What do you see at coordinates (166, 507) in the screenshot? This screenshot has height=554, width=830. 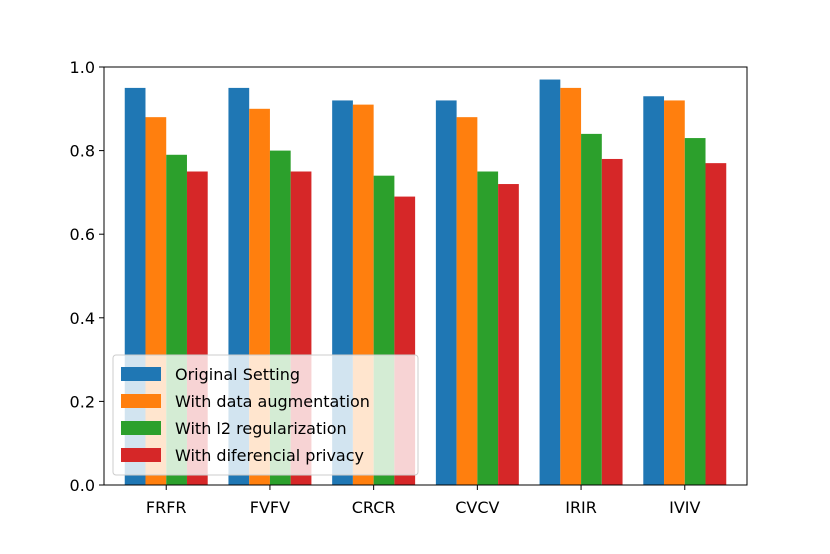 I see `x-tick-label: FRFR` at bounding box center [166, 507].